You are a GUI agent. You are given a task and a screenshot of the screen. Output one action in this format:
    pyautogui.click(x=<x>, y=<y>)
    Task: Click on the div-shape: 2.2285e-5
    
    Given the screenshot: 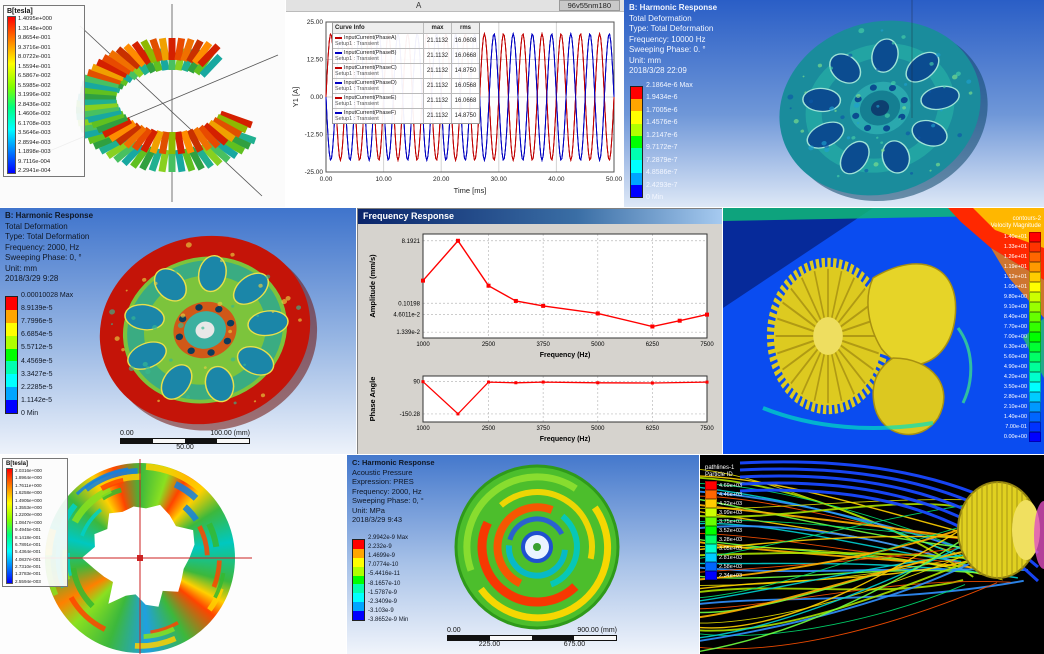 What is the action you would take?
    pyautogui.click(x=37, y=387)
    